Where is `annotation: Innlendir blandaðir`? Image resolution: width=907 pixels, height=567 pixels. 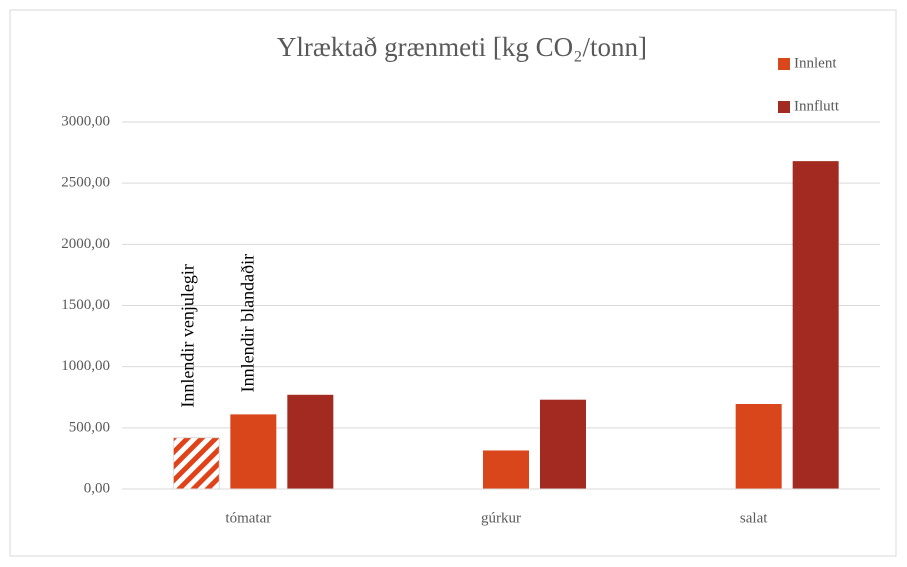 annotation: Innlendir blandaðir is located at coordinates (247, 323).